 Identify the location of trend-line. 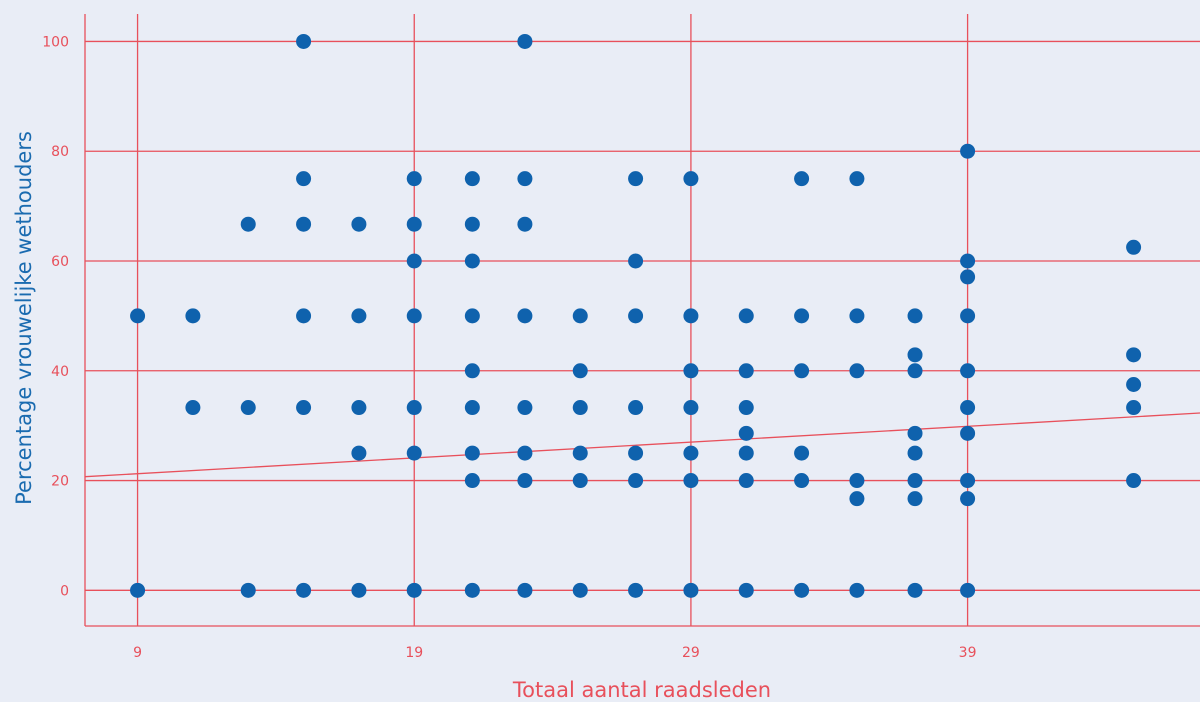
(642, 445).